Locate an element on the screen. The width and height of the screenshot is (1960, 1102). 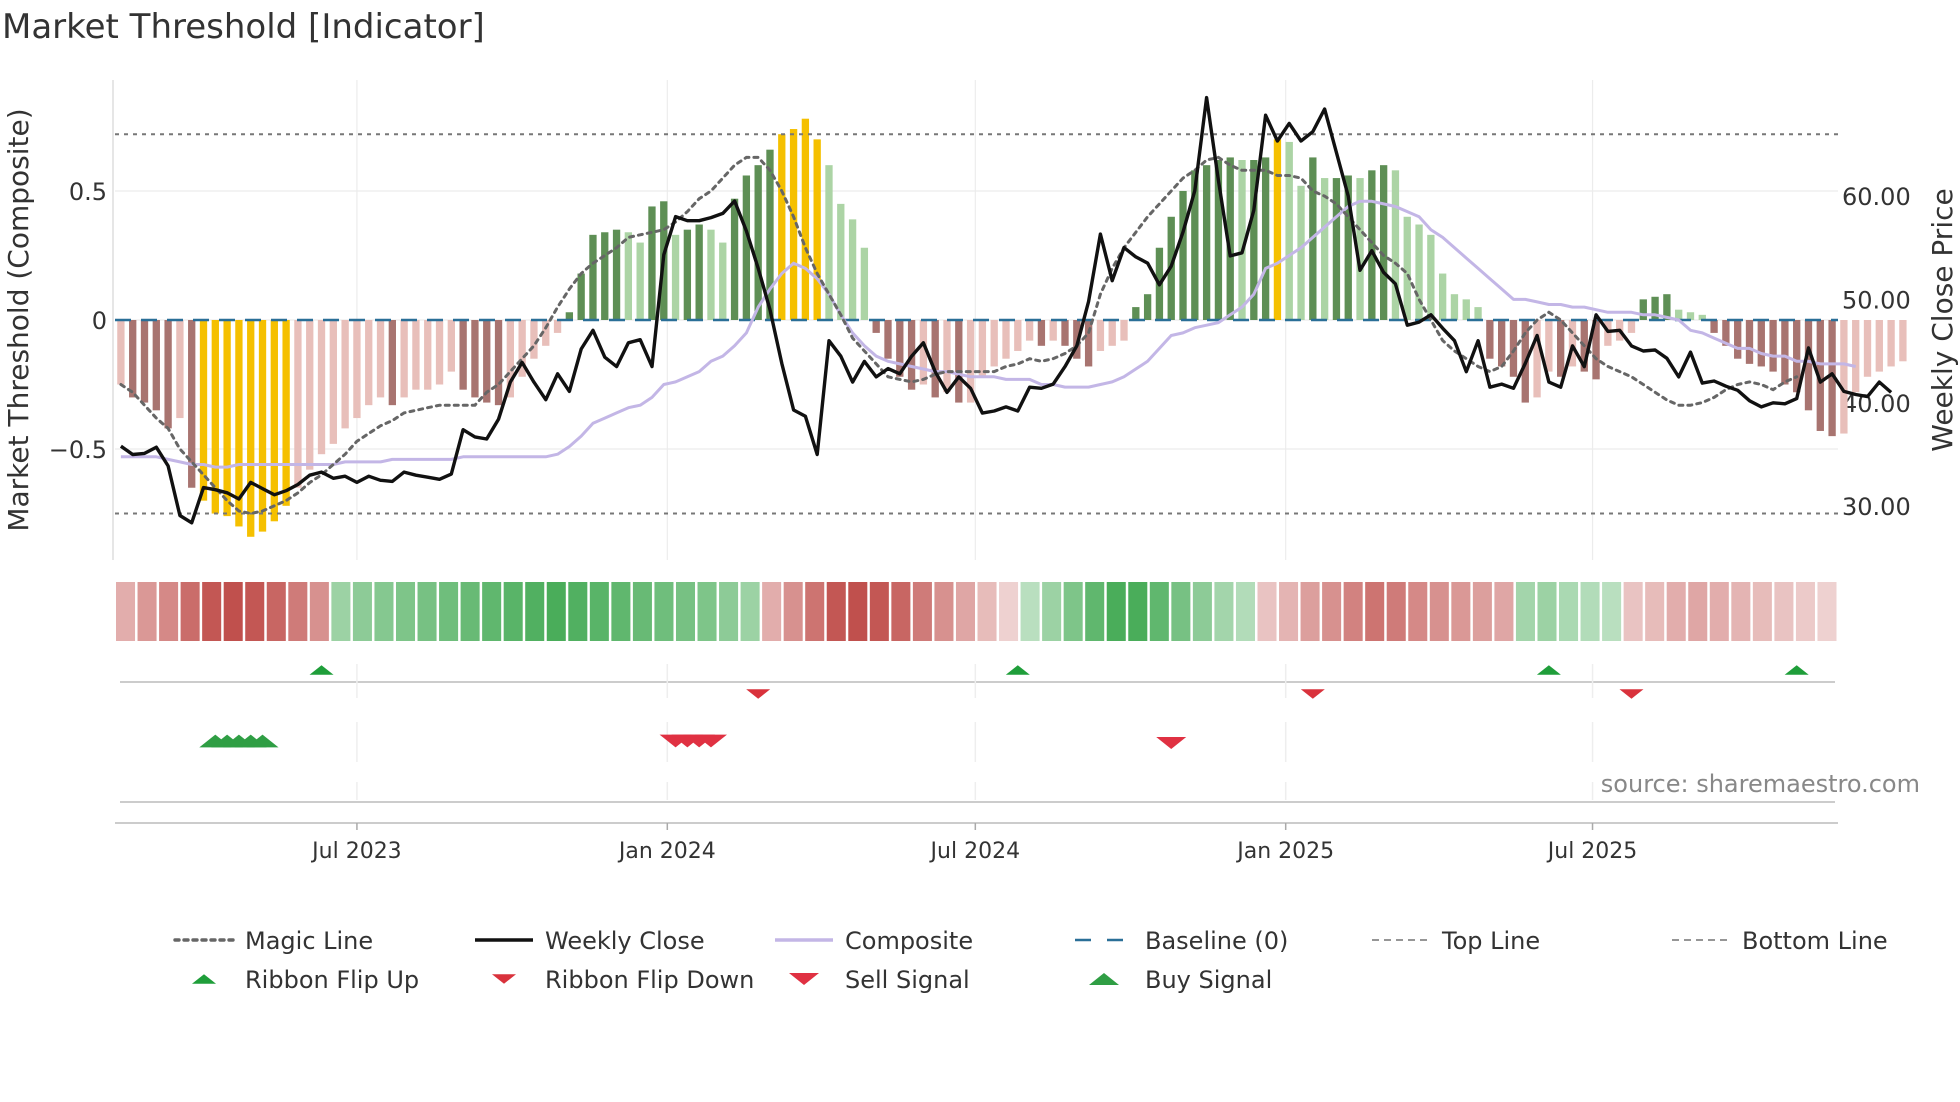
legend-item-ribbon-flip-down: Ribbon Flip Down is located at coordinates (623, 980).